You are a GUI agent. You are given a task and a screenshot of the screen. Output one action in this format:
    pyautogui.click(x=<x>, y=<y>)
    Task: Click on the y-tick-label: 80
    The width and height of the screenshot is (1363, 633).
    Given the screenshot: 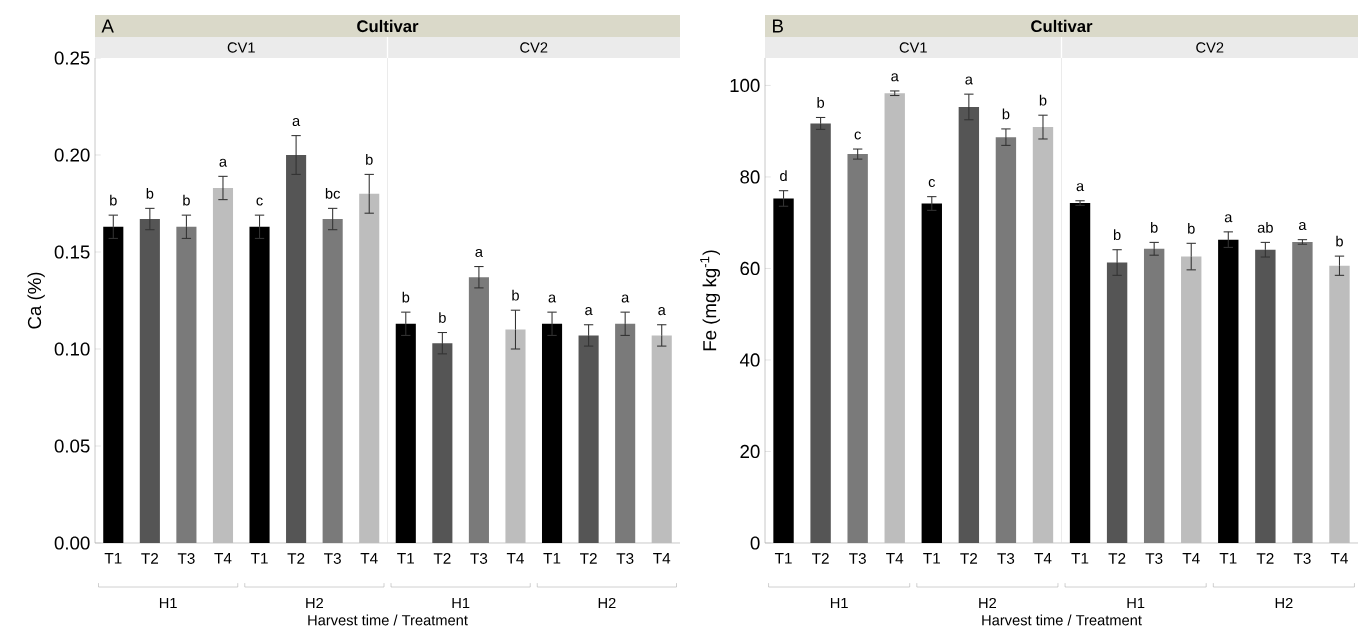 What is the action you would take?
    pyautogui.click(x=750, y=177)
    